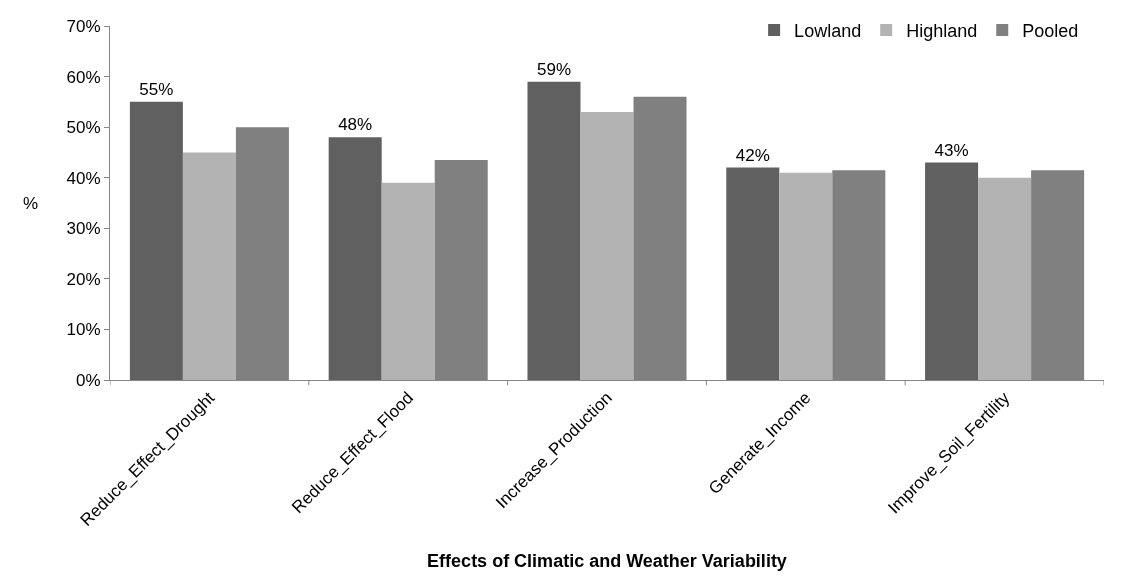 The image size is (1144, 579). Describe the element at coordinates (752, 155) in the screenshot. I see `data-label: 42%` at that location.